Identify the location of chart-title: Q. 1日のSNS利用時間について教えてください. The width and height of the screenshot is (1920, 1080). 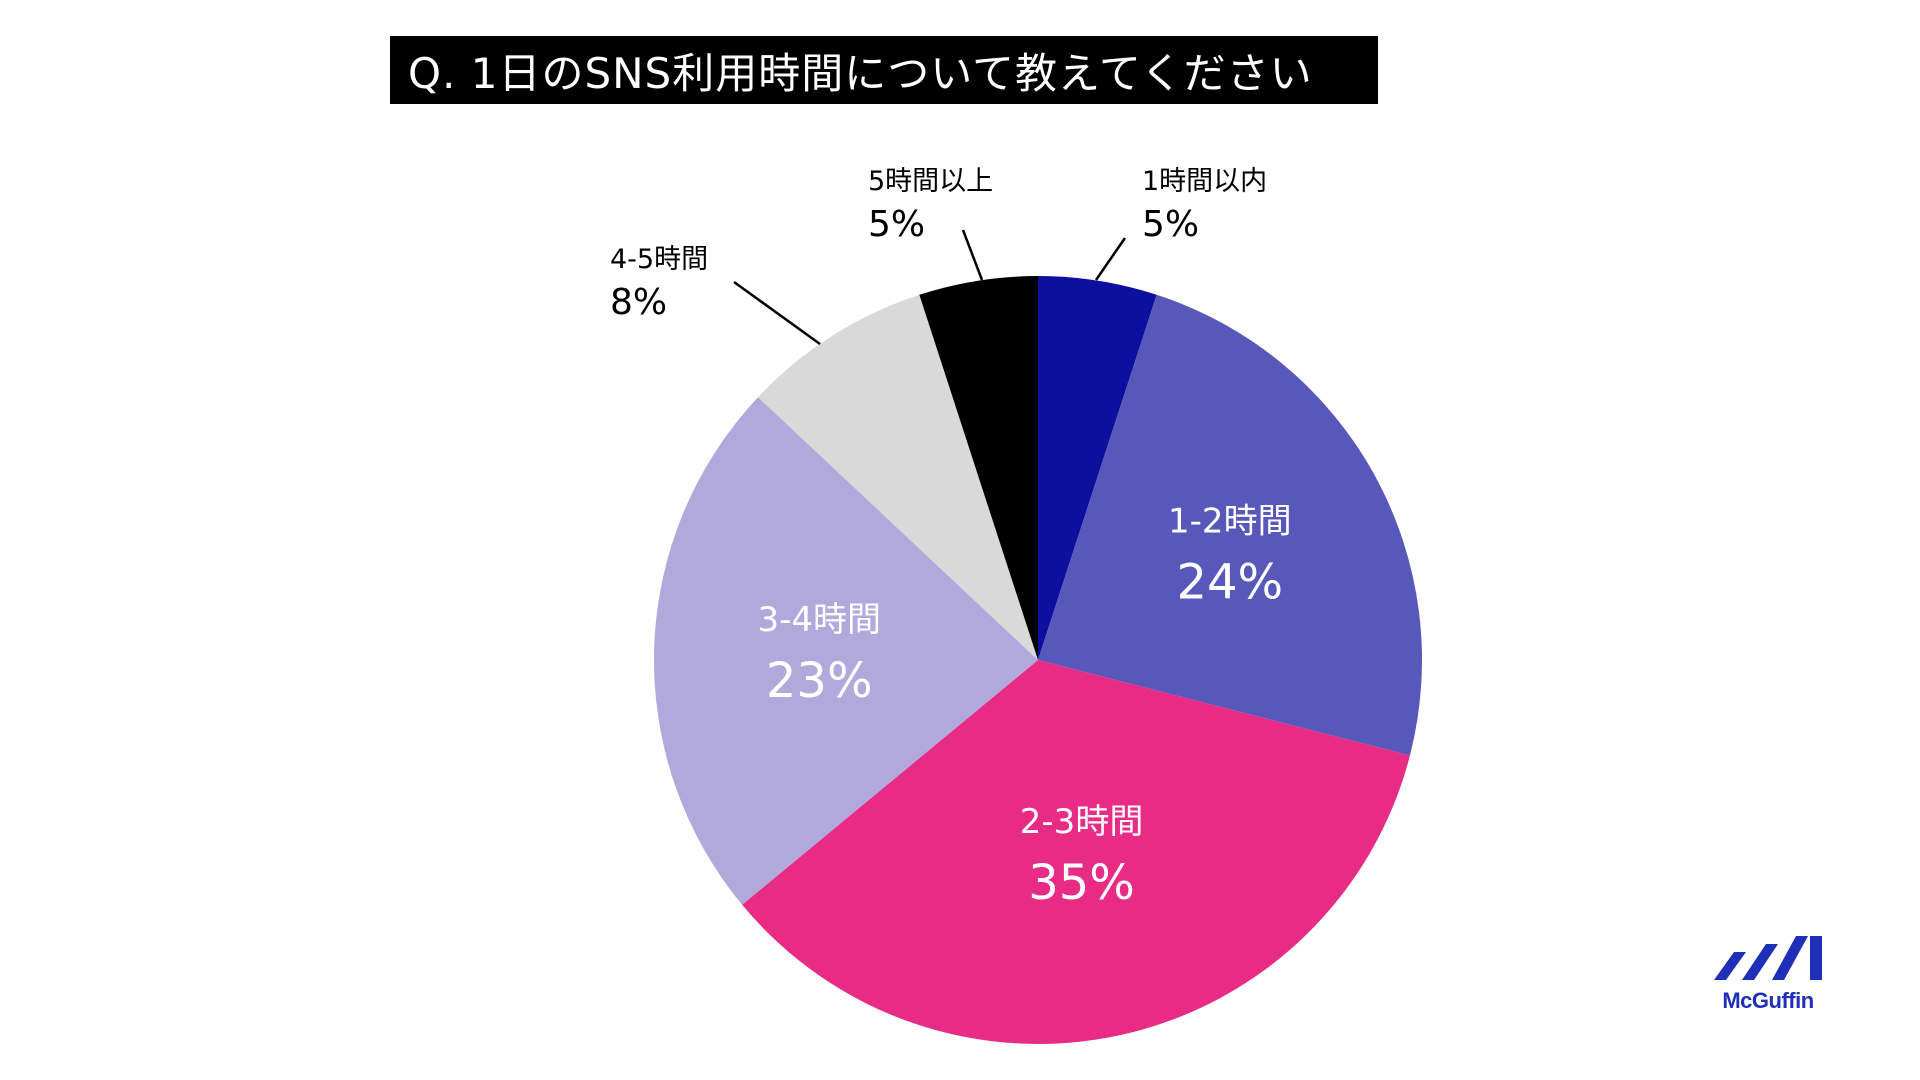
(884, 70).